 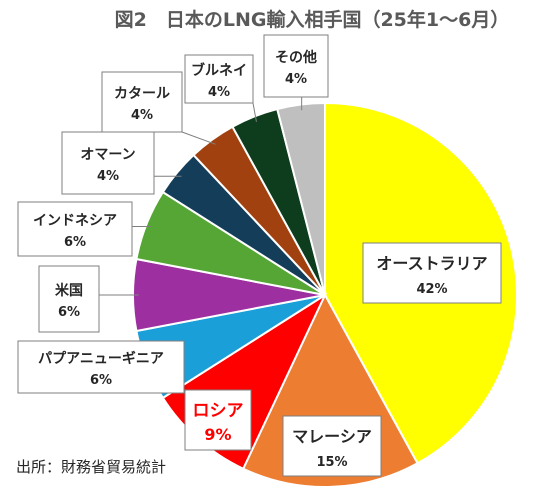 What do you see at coordinates (312, 19) in the screenshot?
I see `chart-title: 図2 日本のLNG輸入相手国（25年1～6月）` at bounding box center [312, 19].